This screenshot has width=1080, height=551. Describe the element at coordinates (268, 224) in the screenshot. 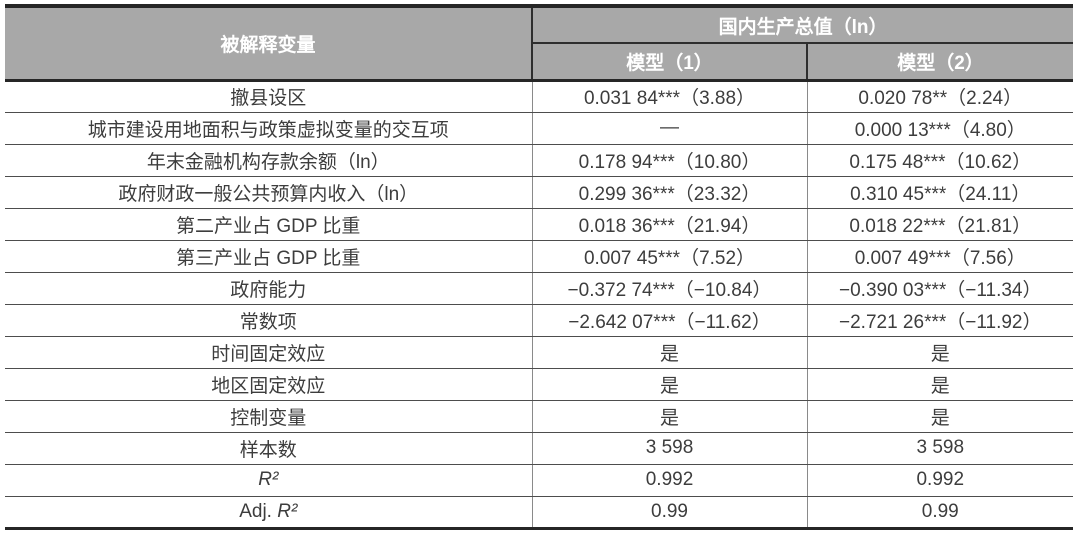

I see `row-label: 第二产业占 GDP 比重` at that location.